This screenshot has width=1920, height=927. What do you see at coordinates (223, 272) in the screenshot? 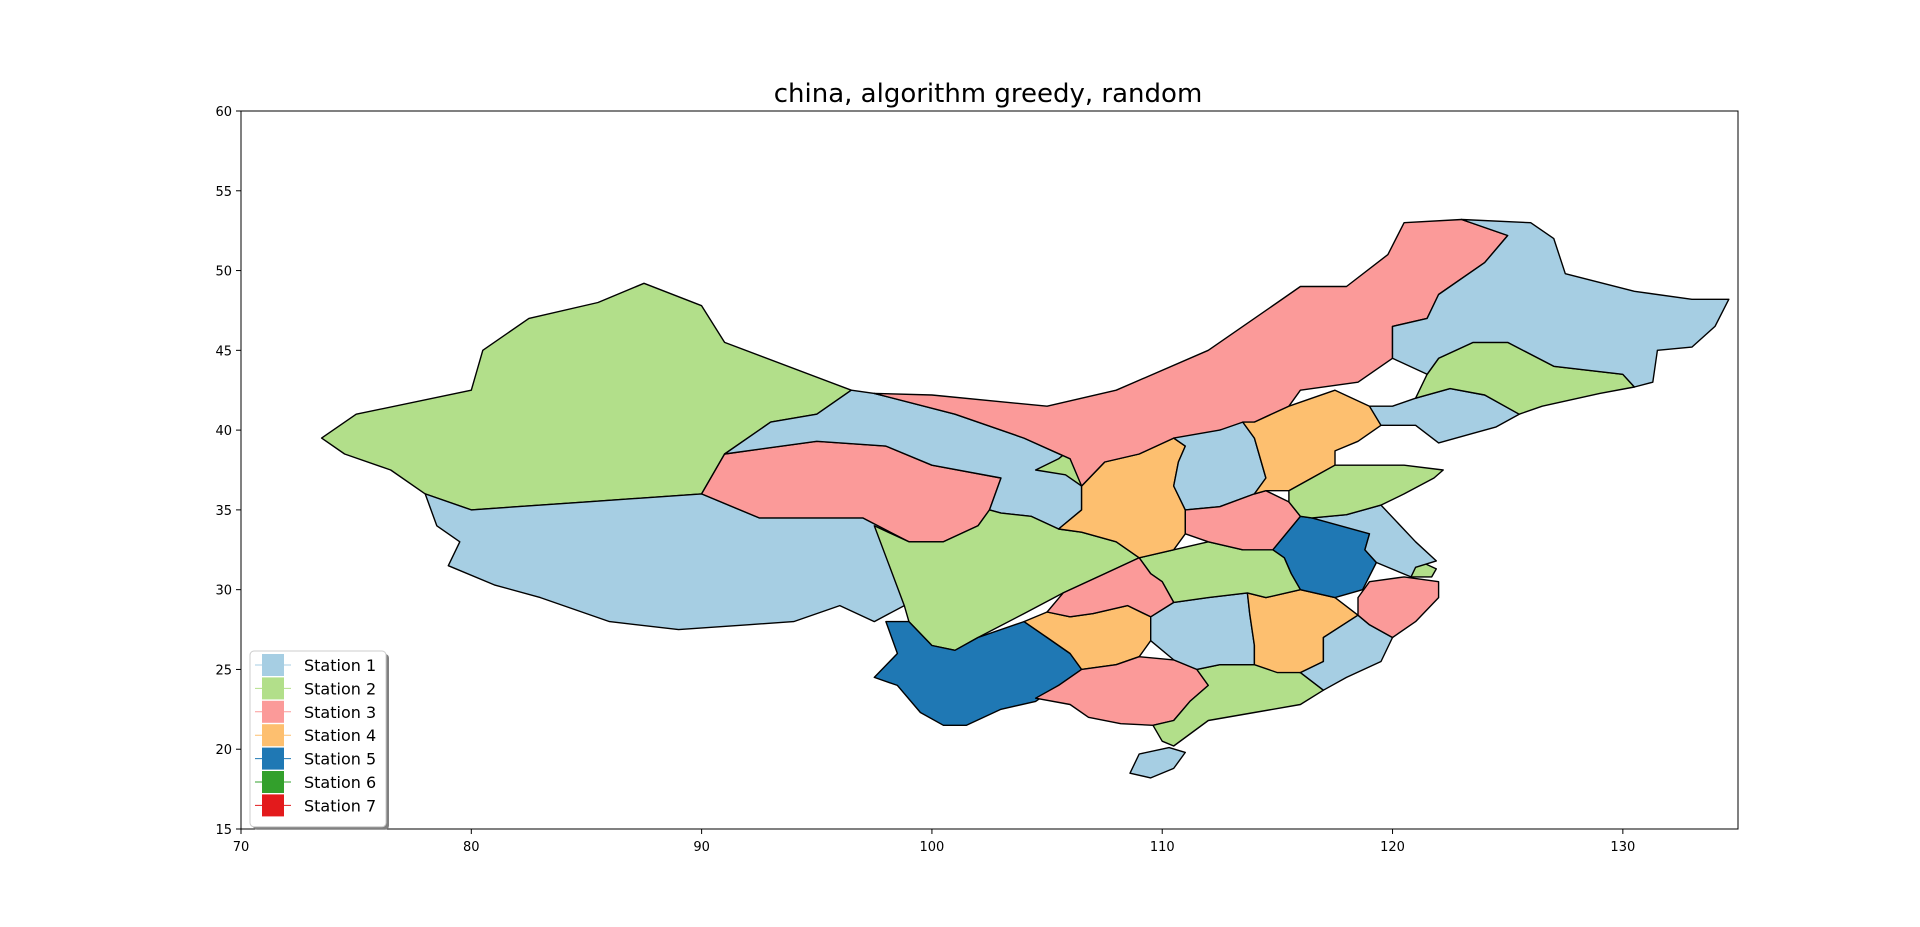
I see `y-tick-label: 50` at bounding box center [223, 272].